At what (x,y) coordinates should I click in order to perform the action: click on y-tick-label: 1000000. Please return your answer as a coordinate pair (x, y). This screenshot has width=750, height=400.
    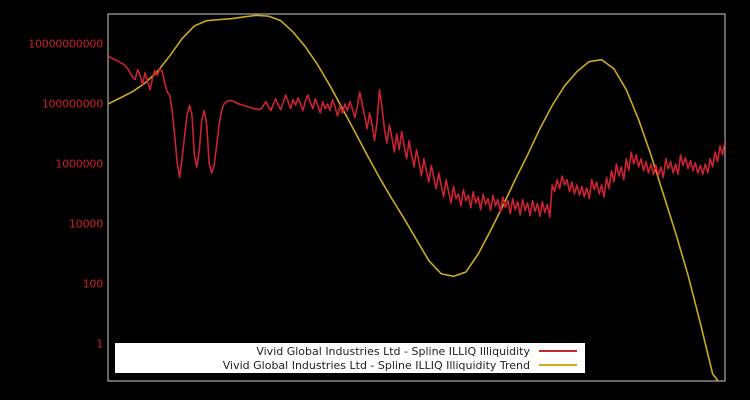
    Looking at the image, I should click on (79, 164).